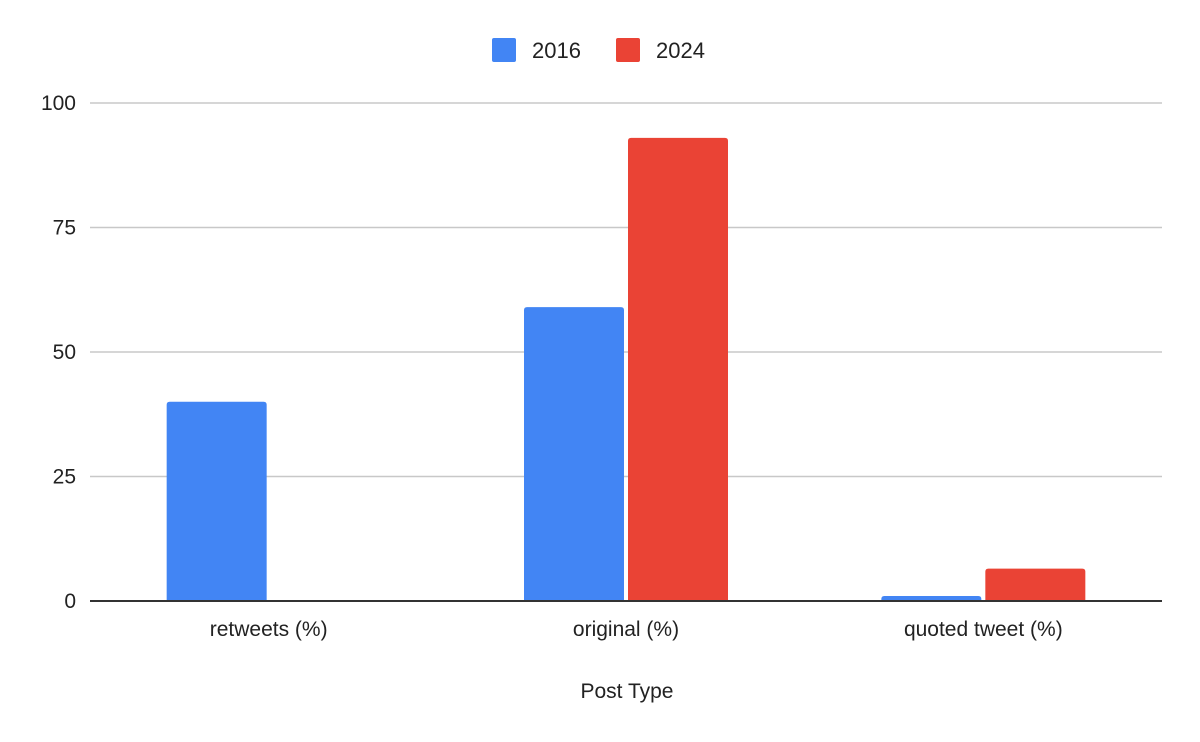 This screenshot has height=742, width=1200. What do you see at coordinates (504, 50) in the screenshot?
I see `legend-swatch-2016` at bounding box center [504, 50].